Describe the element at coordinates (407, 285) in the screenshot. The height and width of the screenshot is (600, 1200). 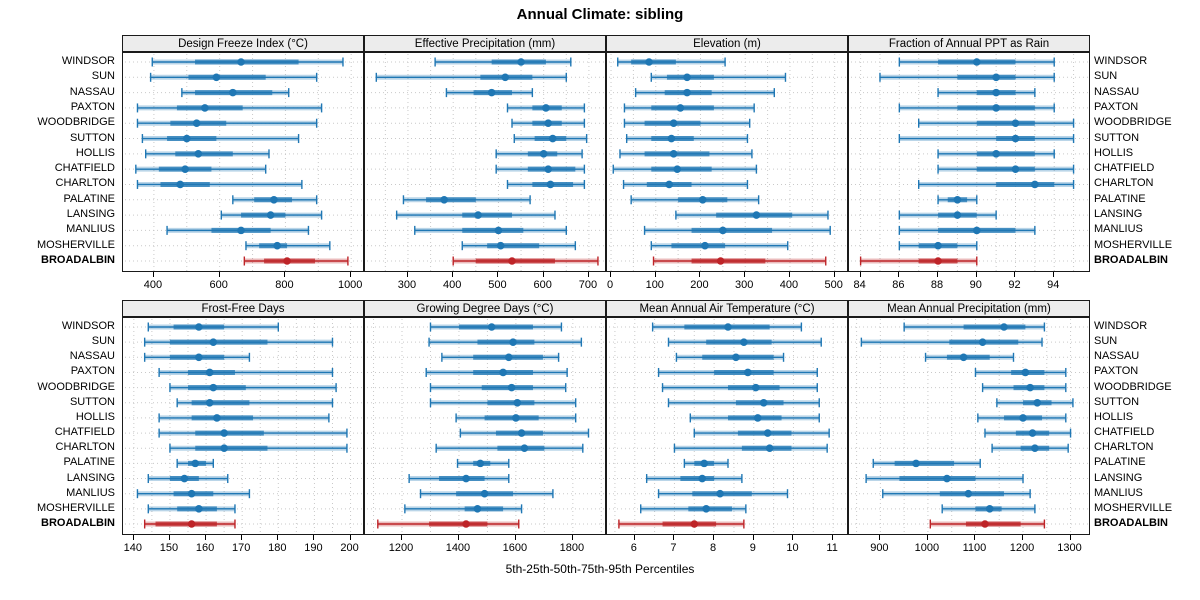
I see `axis-tick-label: 300` at that location.